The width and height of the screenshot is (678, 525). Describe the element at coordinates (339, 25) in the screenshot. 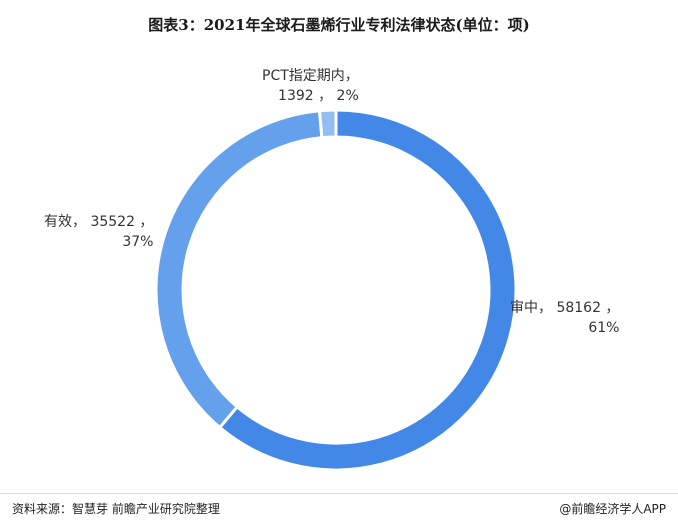

I see `chart-title: 图表3：2021年全球石墨烯行业专利法律状态(单位：项)` at that location.